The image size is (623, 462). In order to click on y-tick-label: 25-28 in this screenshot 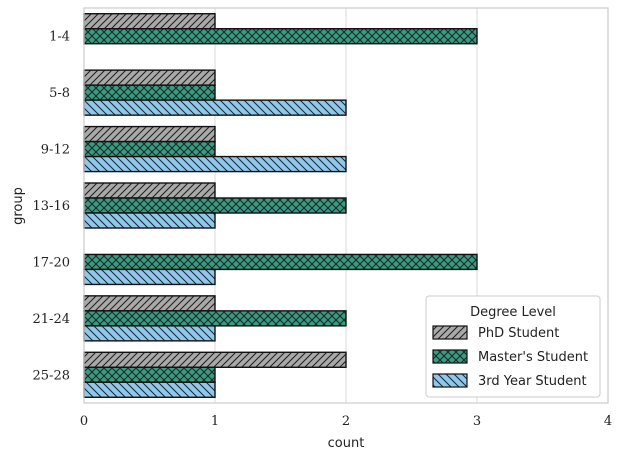, I will do `click(51, 375)`.